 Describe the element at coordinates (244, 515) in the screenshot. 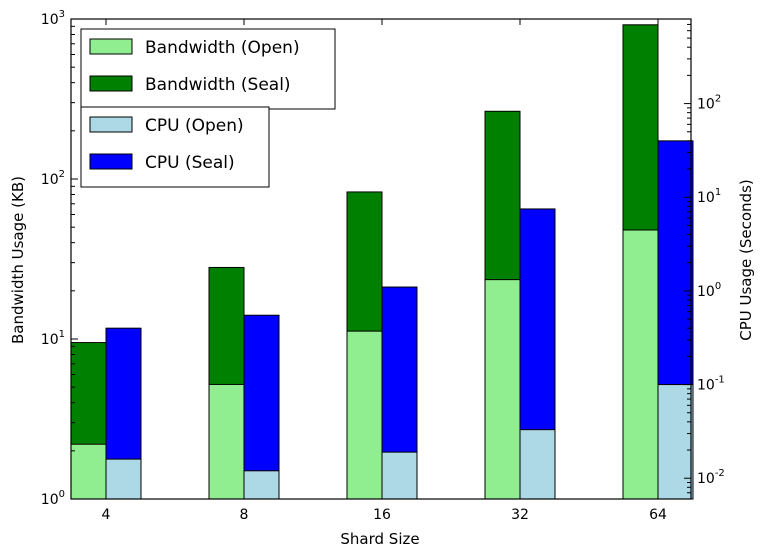

I see `x-tick-label: 8` at that location.